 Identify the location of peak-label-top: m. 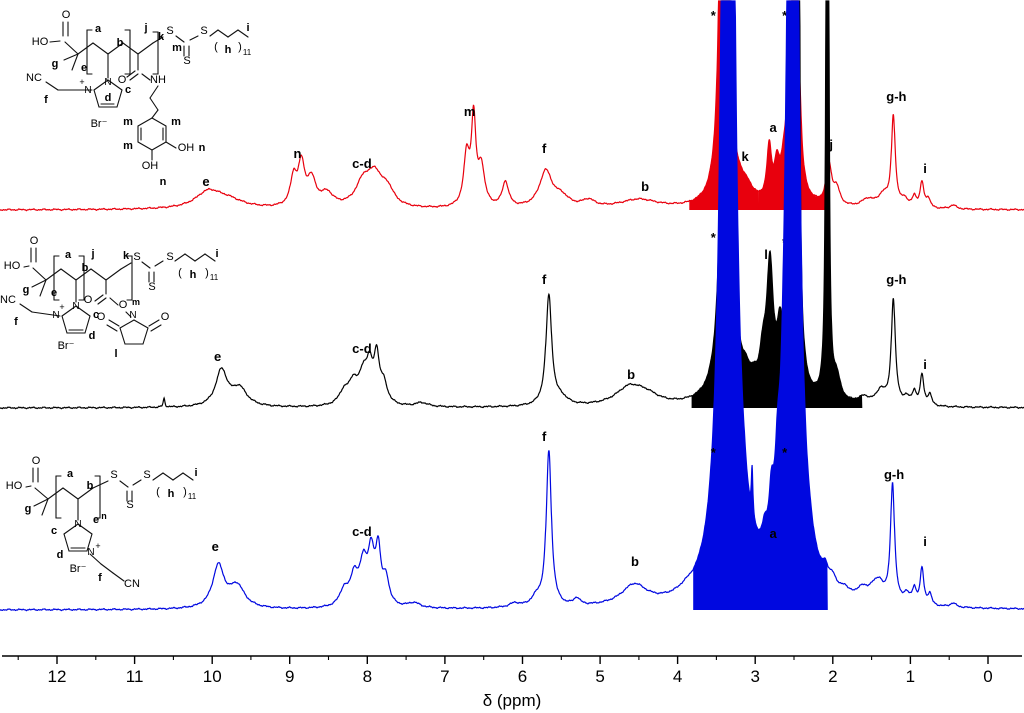
(470, 111).